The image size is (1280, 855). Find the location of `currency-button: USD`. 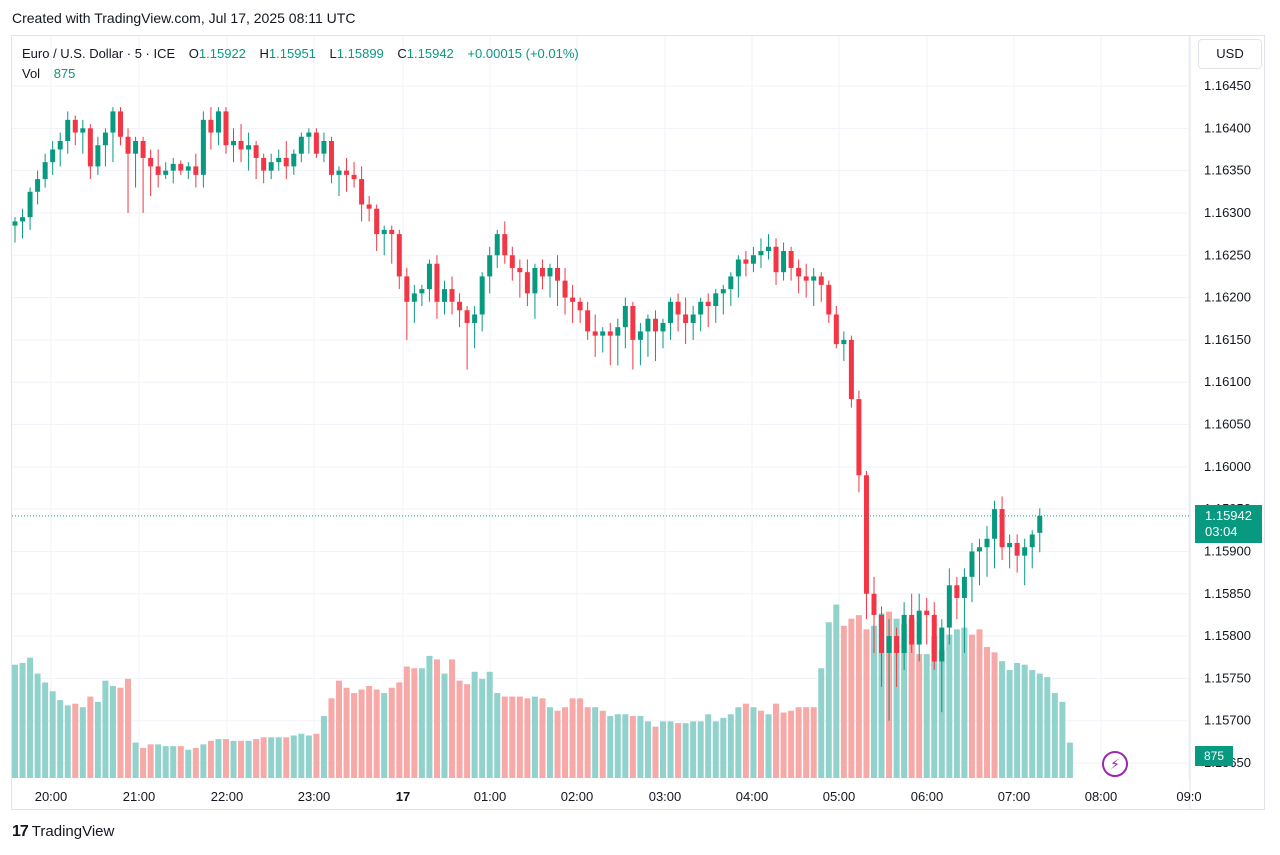

currency-button: USD is located at coordinates (1230, 54).